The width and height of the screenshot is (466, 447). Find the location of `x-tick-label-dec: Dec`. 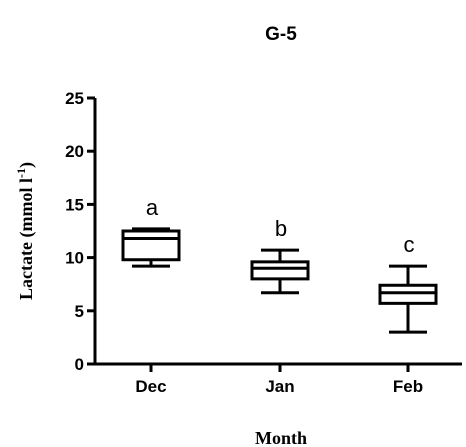

x-tick-label-dec: Dec is located at coordinates (150, 386).